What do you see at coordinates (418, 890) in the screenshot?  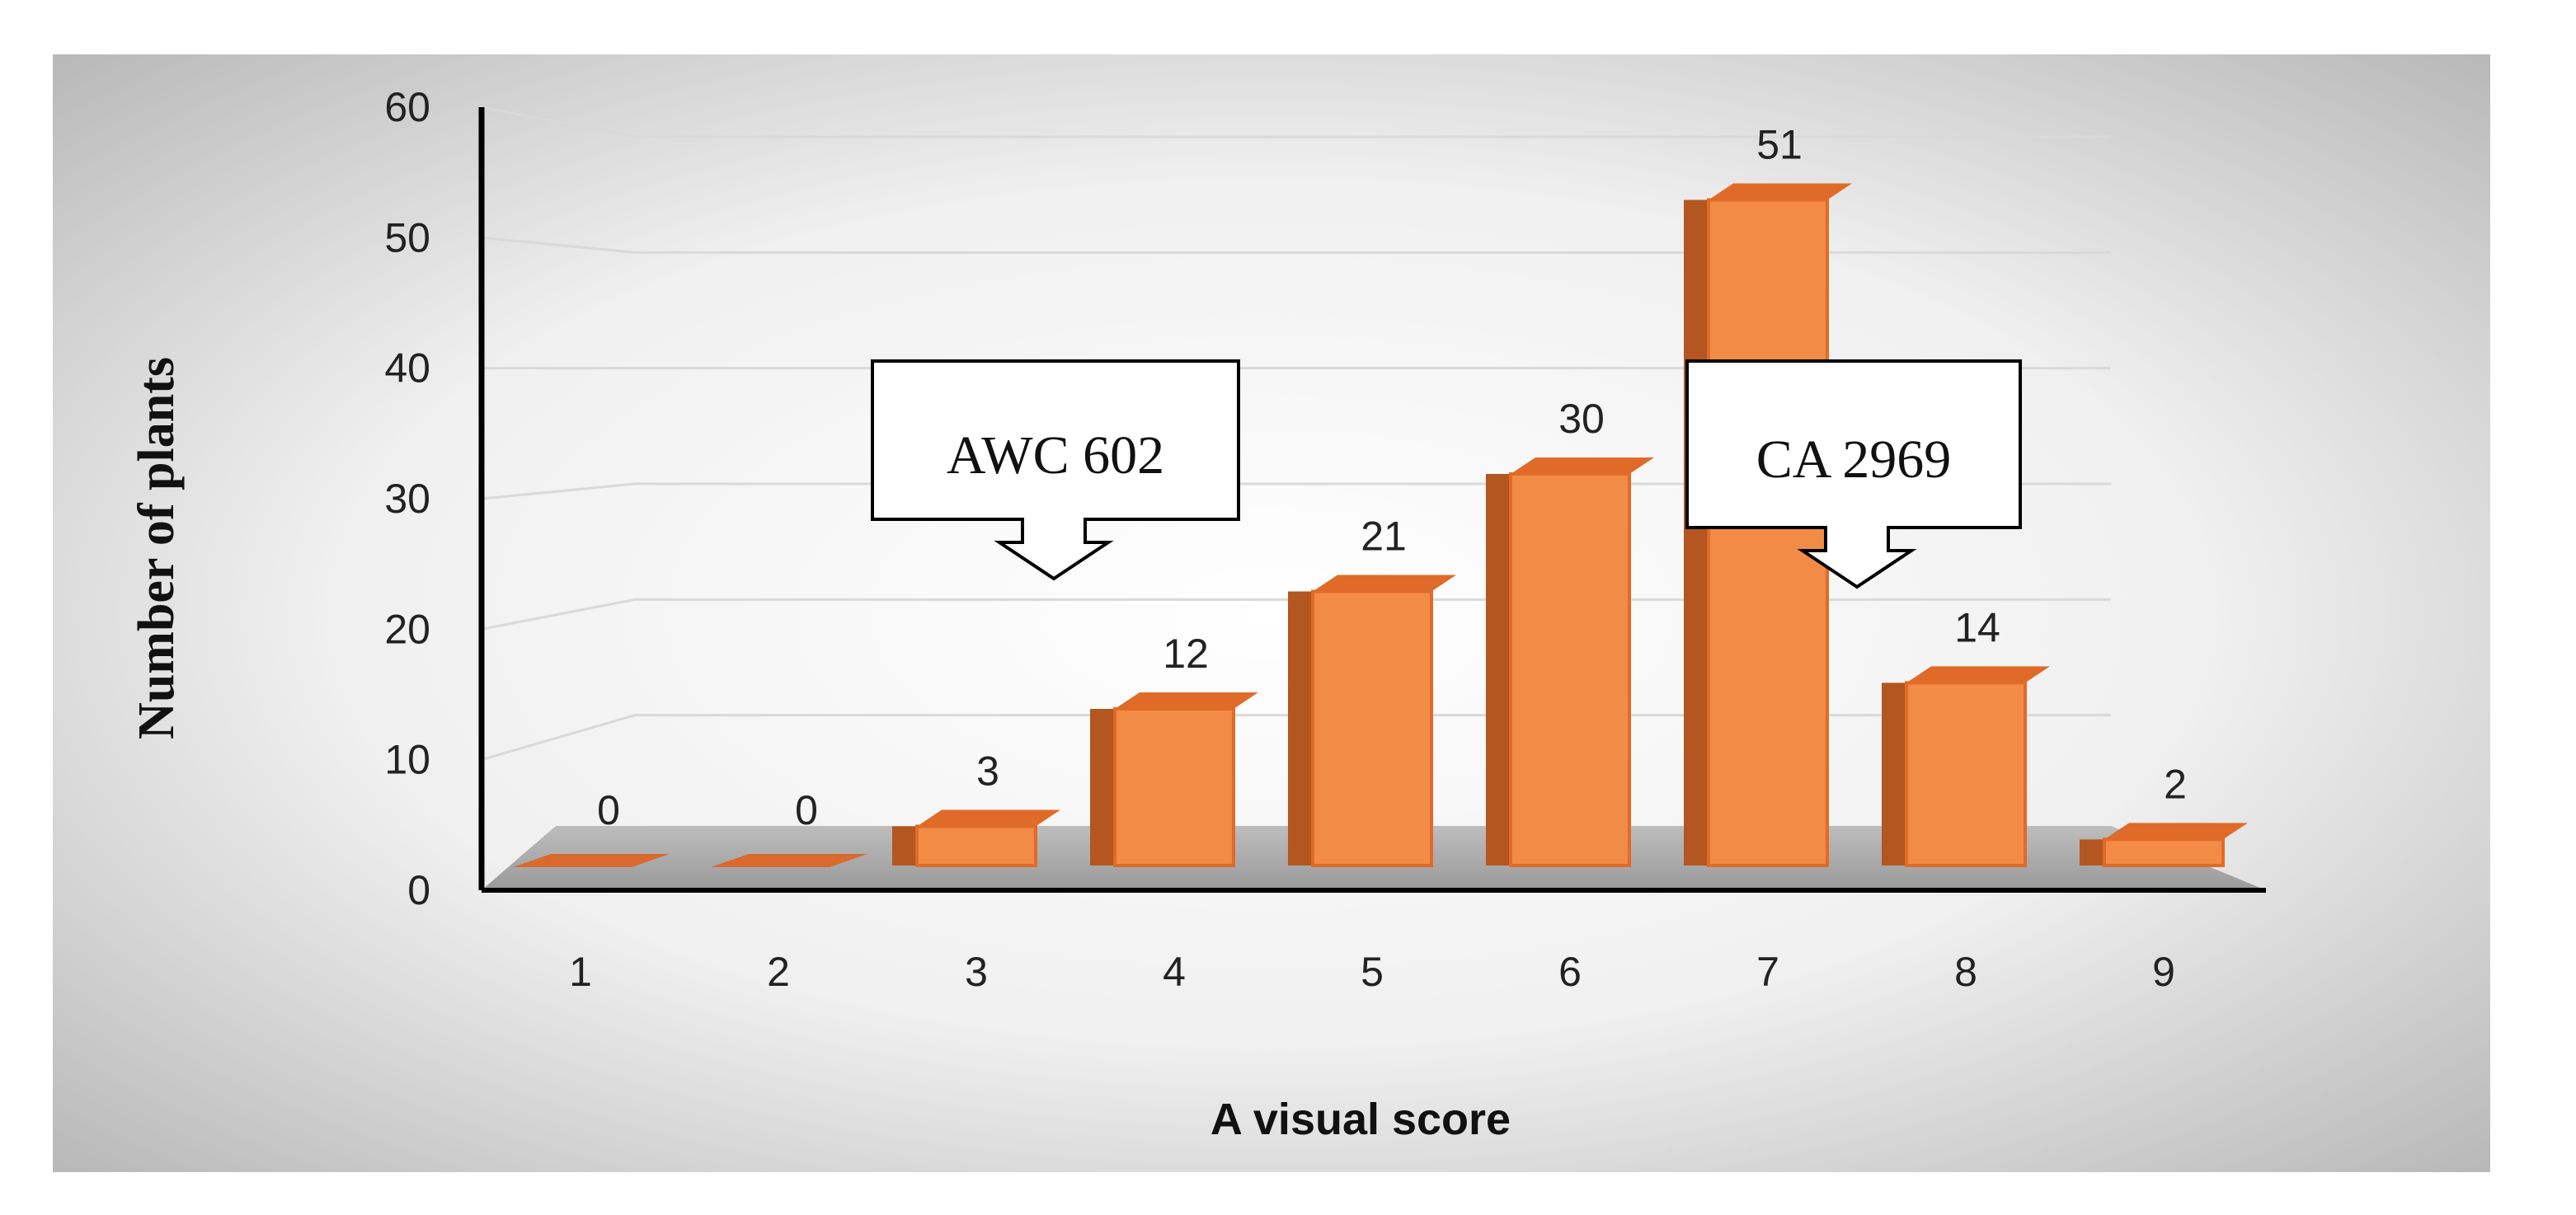 I see `y-tick-label: 0` at bounding box center [418, 890].